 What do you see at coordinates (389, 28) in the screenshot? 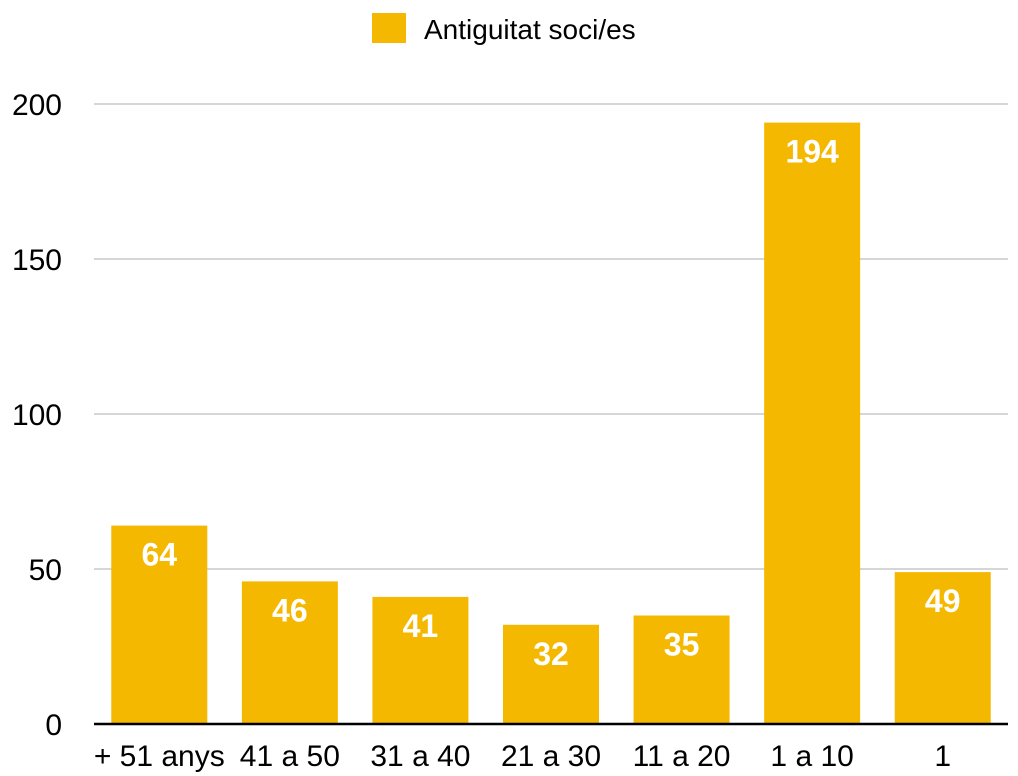
I see `legend-swatch` at bounding box center [389, 28].